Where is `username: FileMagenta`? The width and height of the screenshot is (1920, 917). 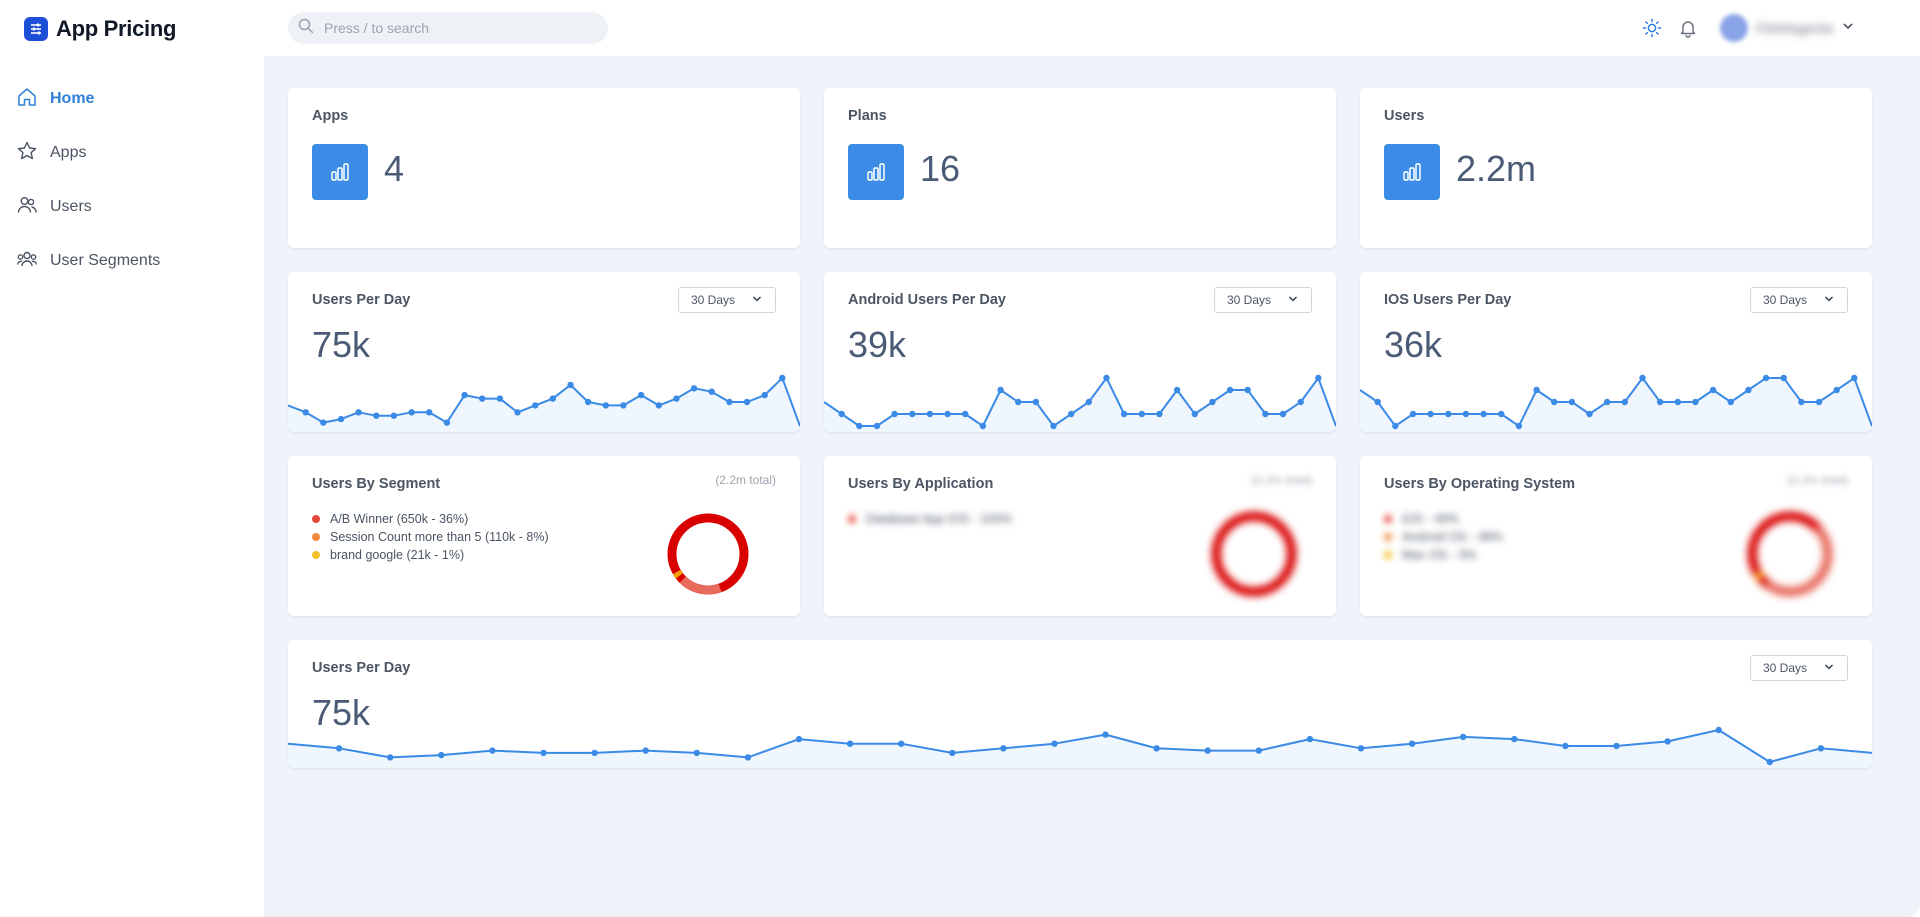
username: FileMagenta is located at coordinates (1795, 28).